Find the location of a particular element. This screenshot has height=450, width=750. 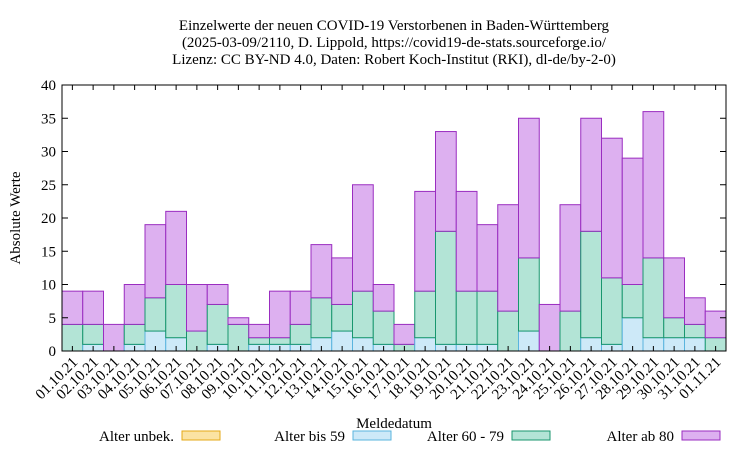

legend-label: Alter unbek. is located at coordinates (136, 437).